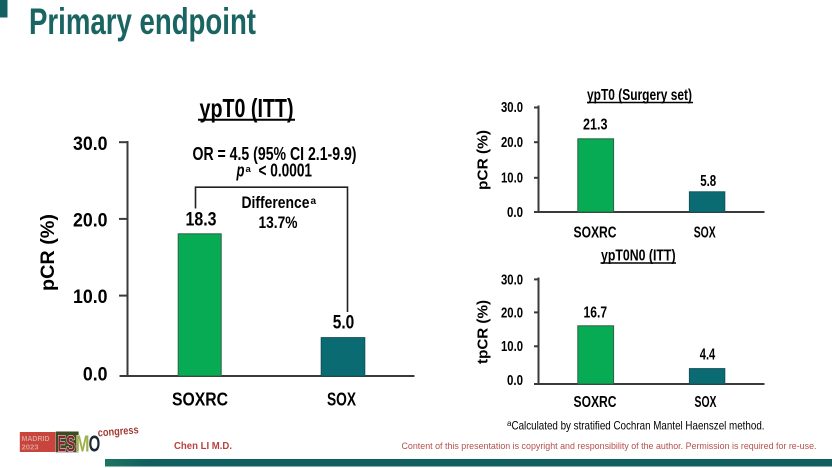 This screenshot has width=832, height=468. I want to click on svg-text: 5.8, so click(708, 181).